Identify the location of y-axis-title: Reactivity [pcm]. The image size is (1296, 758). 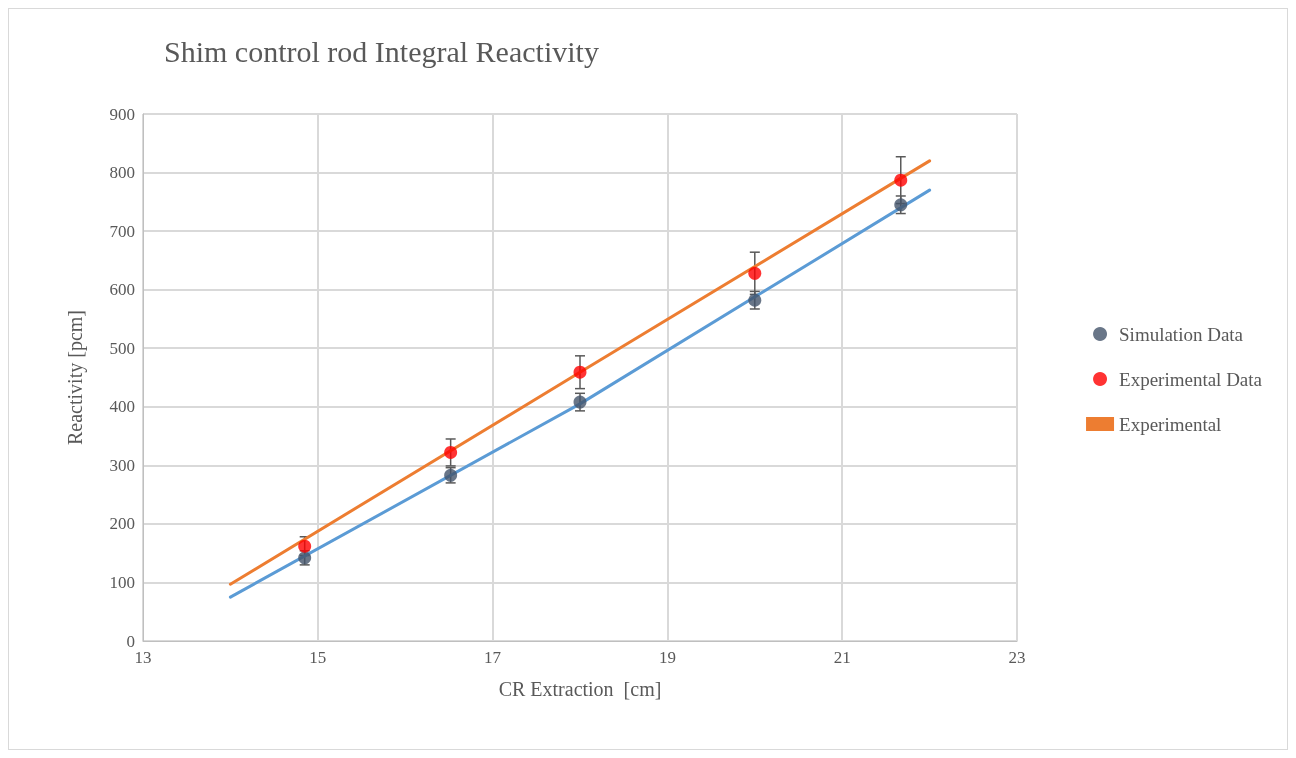
(75, 377).